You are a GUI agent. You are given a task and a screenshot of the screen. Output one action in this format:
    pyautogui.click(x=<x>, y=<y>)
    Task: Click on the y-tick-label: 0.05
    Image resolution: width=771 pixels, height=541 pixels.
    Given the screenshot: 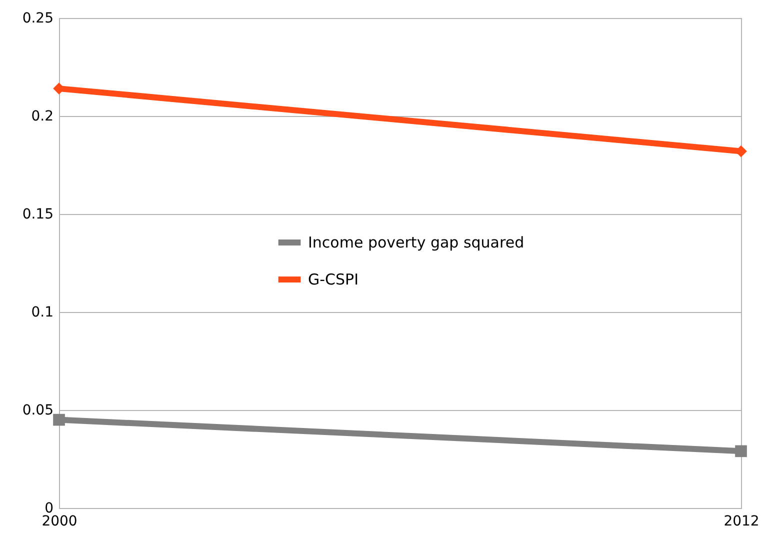 What is the action you would take?
    pyautogui.click(x=38, y=410)
    